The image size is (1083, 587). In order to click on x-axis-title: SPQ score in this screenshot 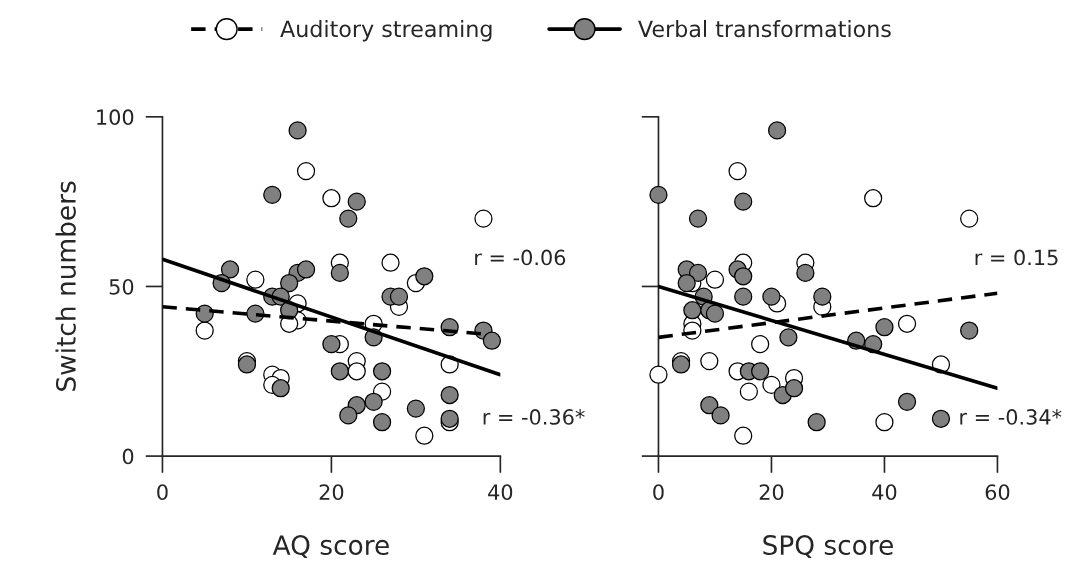, I will do `click(828, 547)`.